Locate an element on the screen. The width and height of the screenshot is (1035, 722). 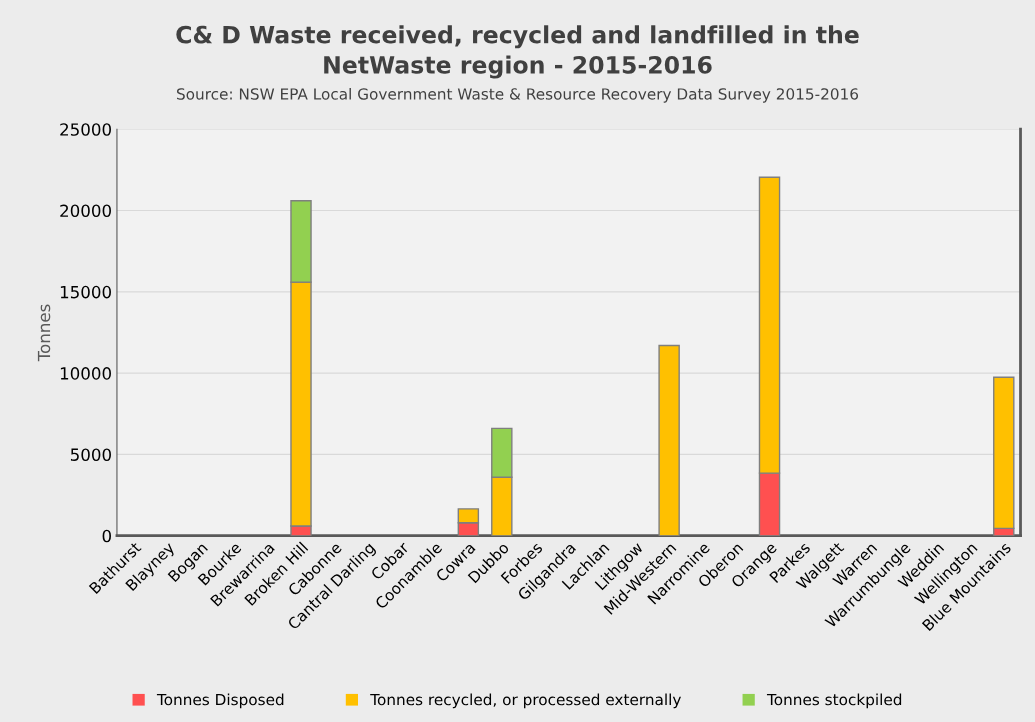
y-tick-label: 10000 is located at coordinates (85, 373).